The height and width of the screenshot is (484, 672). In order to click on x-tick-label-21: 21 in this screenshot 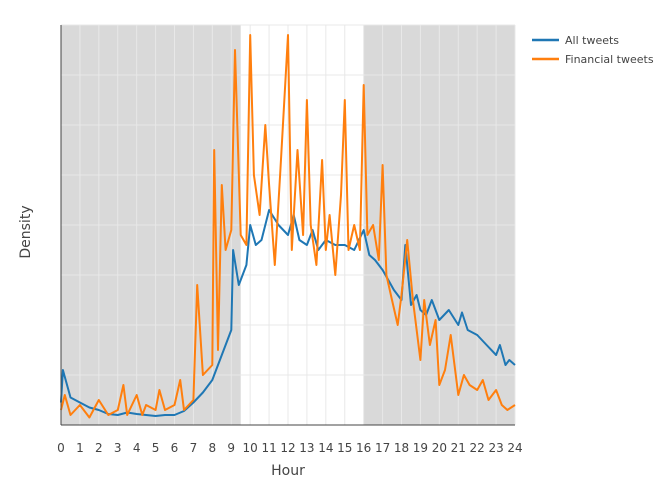, I will do `click(458, 448)`.